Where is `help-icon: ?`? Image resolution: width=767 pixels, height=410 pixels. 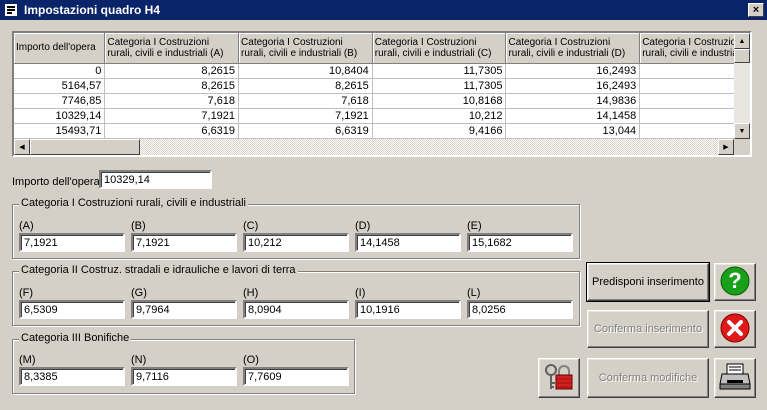
help-icon: ? is located at coordinates (735, 282).